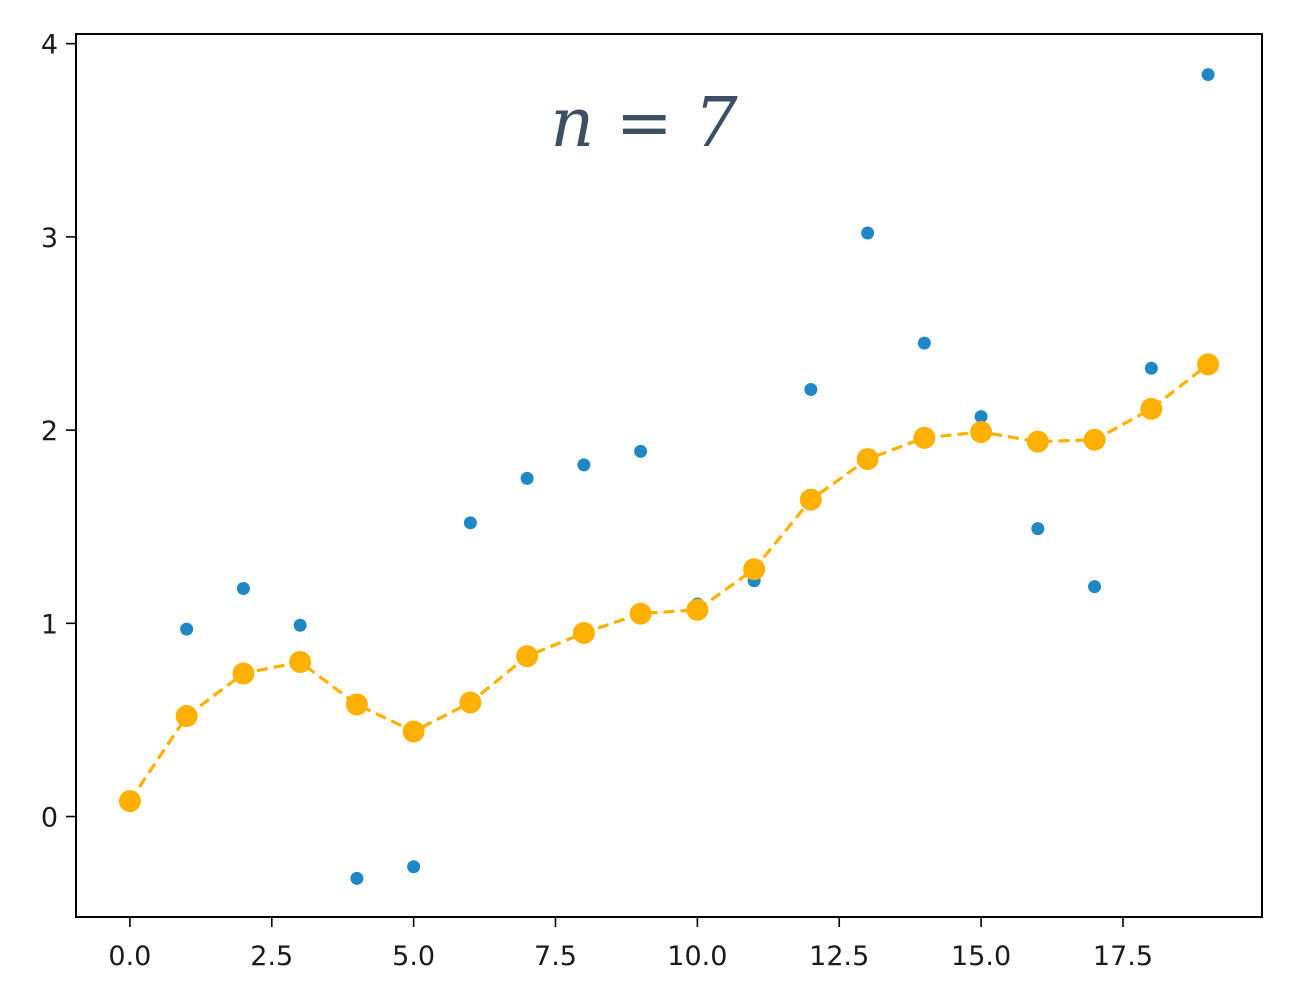 The width and height of the screenshot is (1292, 990). I want to click on x-tick-label: 12.5, so click(839, 956).